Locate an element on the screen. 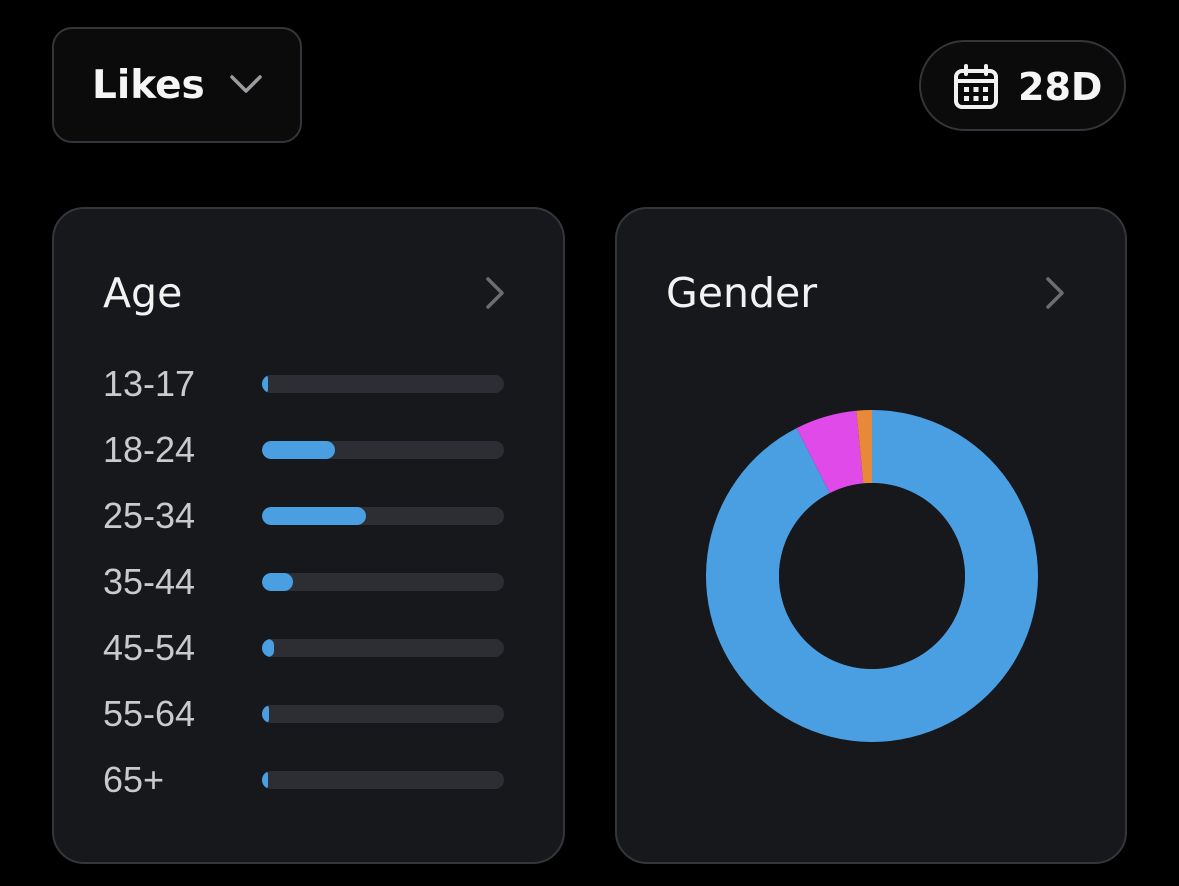 This screenshot has height=886, width=1179. gender-card-title: Gender is located at coordinates (742, 293).